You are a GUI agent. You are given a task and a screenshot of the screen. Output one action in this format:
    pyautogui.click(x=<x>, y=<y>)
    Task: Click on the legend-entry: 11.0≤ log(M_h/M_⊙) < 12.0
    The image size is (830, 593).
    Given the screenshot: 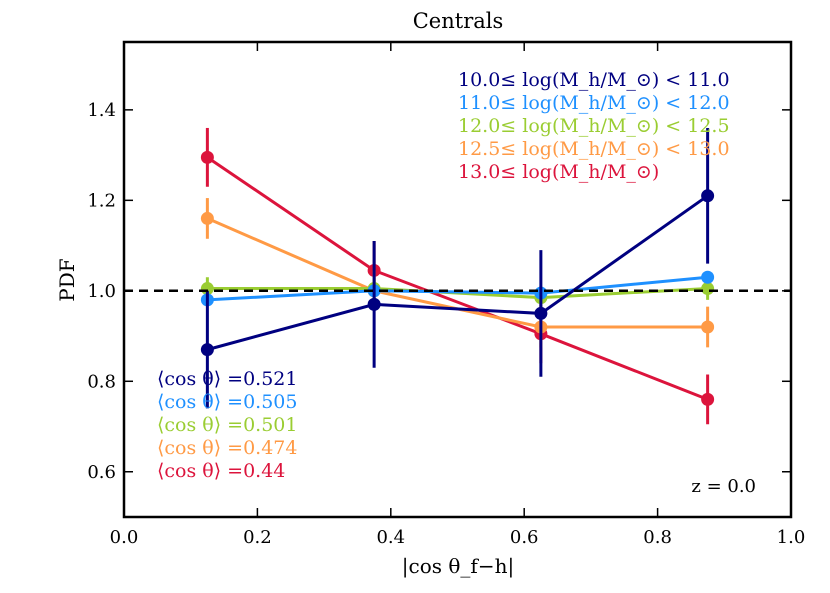 What is the action you would take?
    pyautogui.click(x=594, y=103)
    